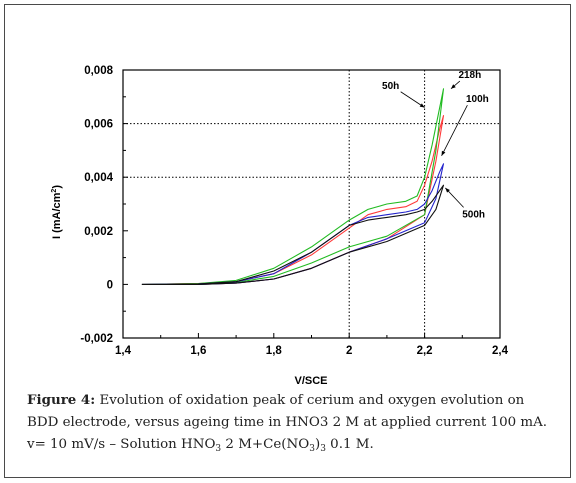  What do you see at coordinates (412, 99) in the screenshot?
I see `annotation-arrow-50h` at bounding box center [412, 99].